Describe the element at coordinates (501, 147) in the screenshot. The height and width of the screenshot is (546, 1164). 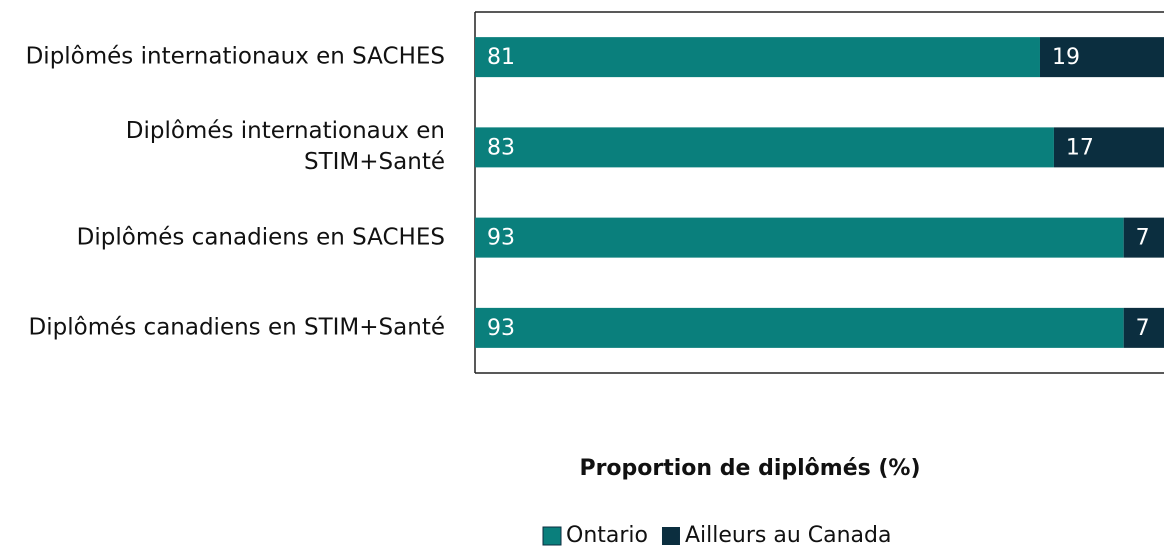
I see `data-label: 83` at that location.